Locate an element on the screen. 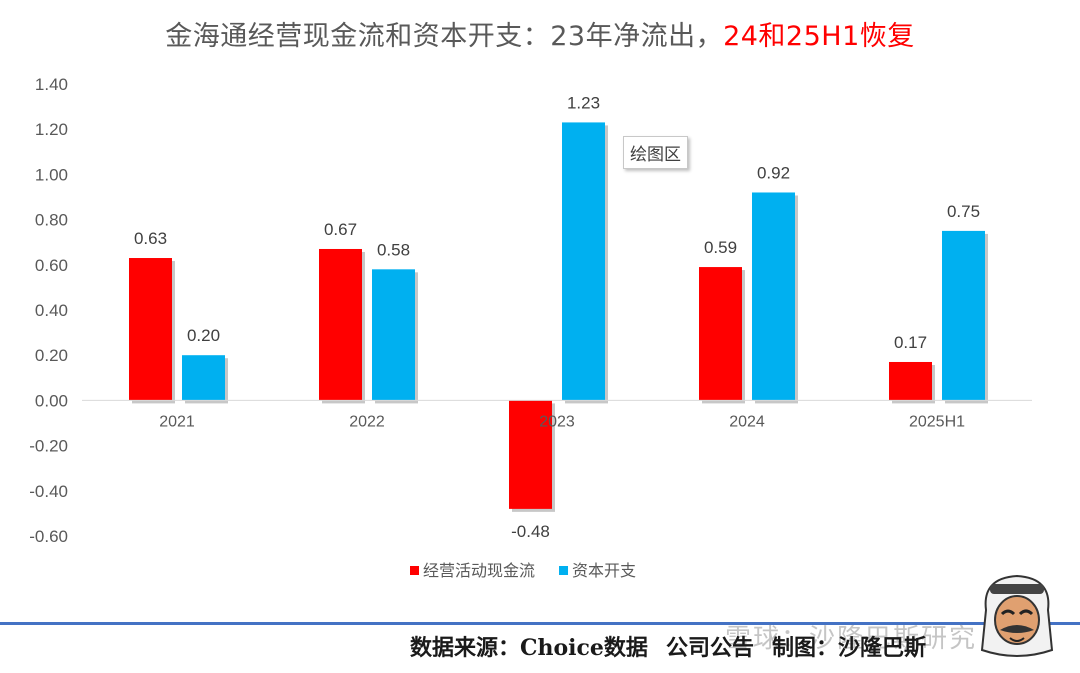 The image size is (1080, 673). data-label: 0.59 is located at coordinates (720, 247).